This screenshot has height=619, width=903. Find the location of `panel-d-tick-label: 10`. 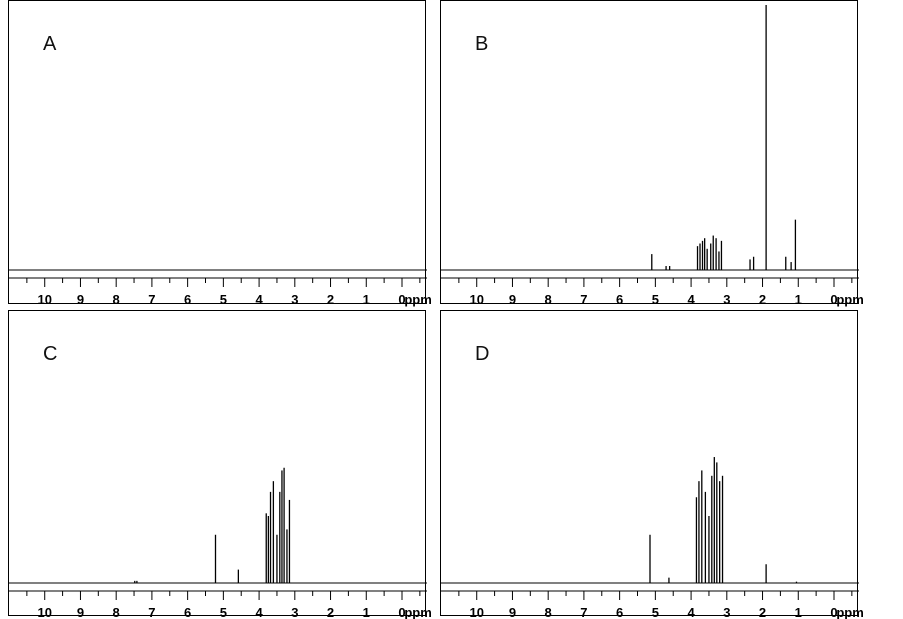

panel-d-tick-label: 10 is located at coordinates (476, 612).